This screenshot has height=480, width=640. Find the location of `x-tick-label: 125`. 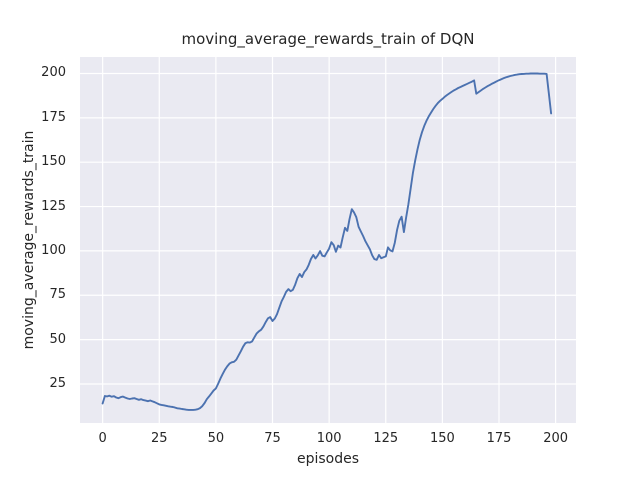

x-tick-label: 125 is located at coordinates (386, 438).